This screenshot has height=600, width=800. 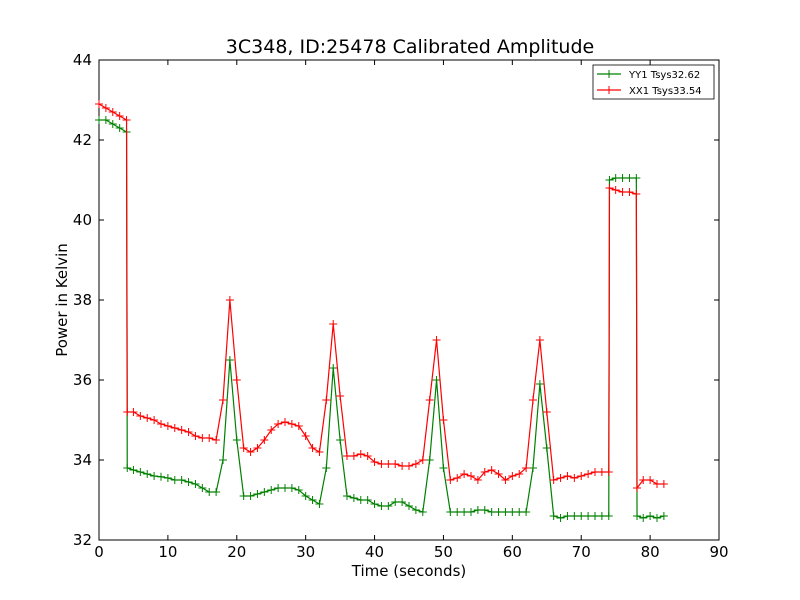 What do you see at coordinates (581, 552) in the screenshot?
I see `x-tick-label: 70` at bounding box center [581, 552].